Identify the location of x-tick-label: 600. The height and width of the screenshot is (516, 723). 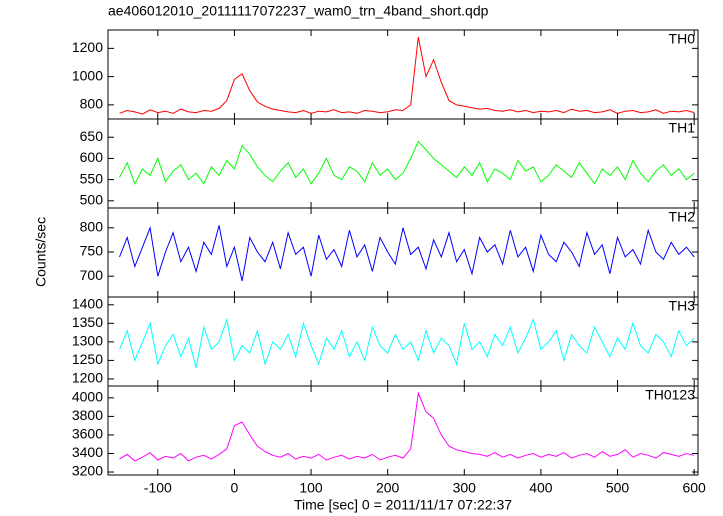
(694, 488).